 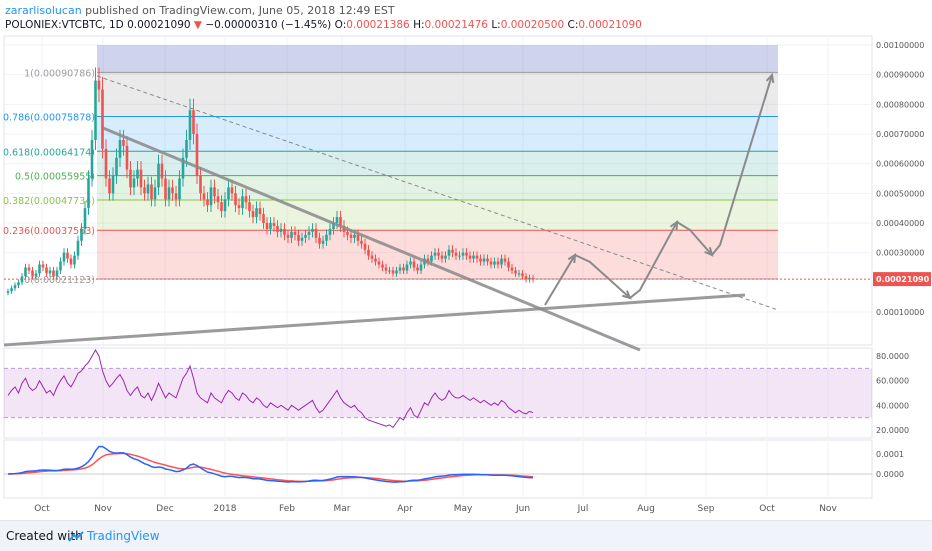 What do you see at coordinates (49, 201) in the screenshot?
I see `fib-level-label: 0.382(0.00047734)` at bounding box center [49, 201].